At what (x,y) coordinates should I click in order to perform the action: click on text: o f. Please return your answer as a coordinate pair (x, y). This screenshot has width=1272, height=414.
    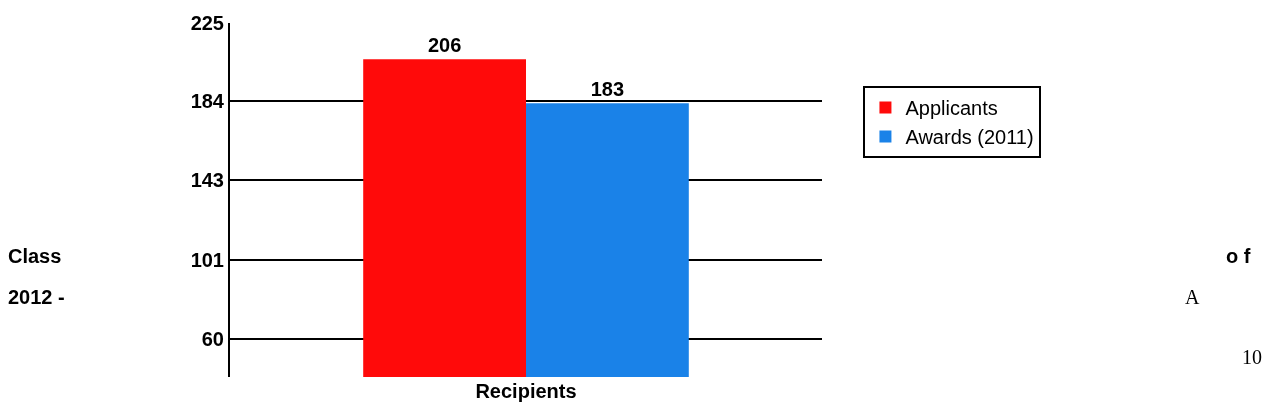
    Looking at the image, I should click on (1238, 256).